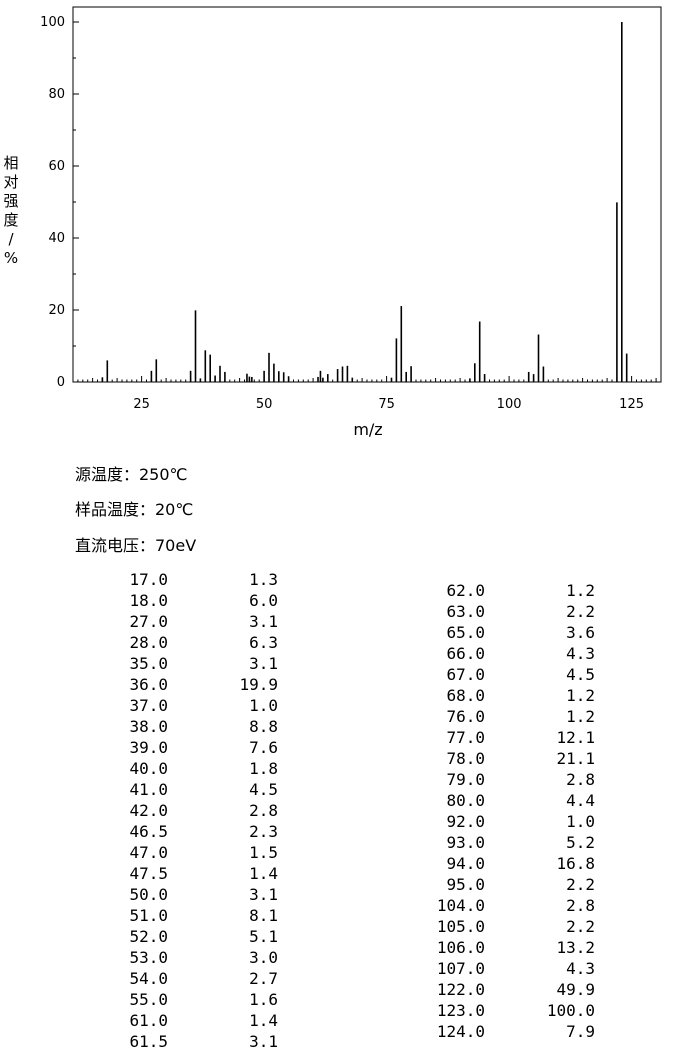 The image size is (680, 1052). What do you see at coordinates (465, 884) in the screenshot?
I see `mz-value: 95.0` at bounding box center [465, 884].